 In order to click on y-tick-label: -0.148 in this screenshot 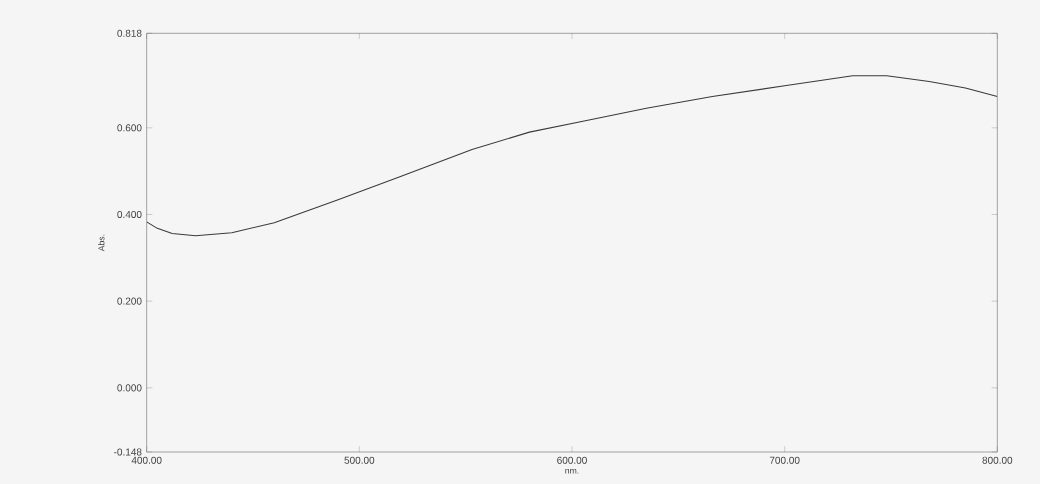, I will do `click(128, 452)`.